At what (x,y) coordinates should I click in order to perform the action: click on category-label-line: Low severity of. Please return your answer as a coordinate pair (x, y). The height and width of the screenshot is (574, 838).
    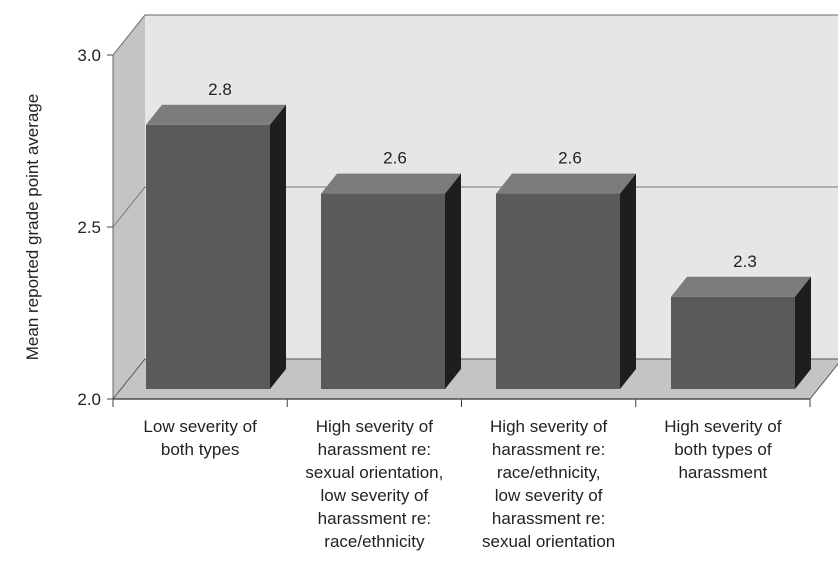
    Looking at the image, I should click on (200, 426).